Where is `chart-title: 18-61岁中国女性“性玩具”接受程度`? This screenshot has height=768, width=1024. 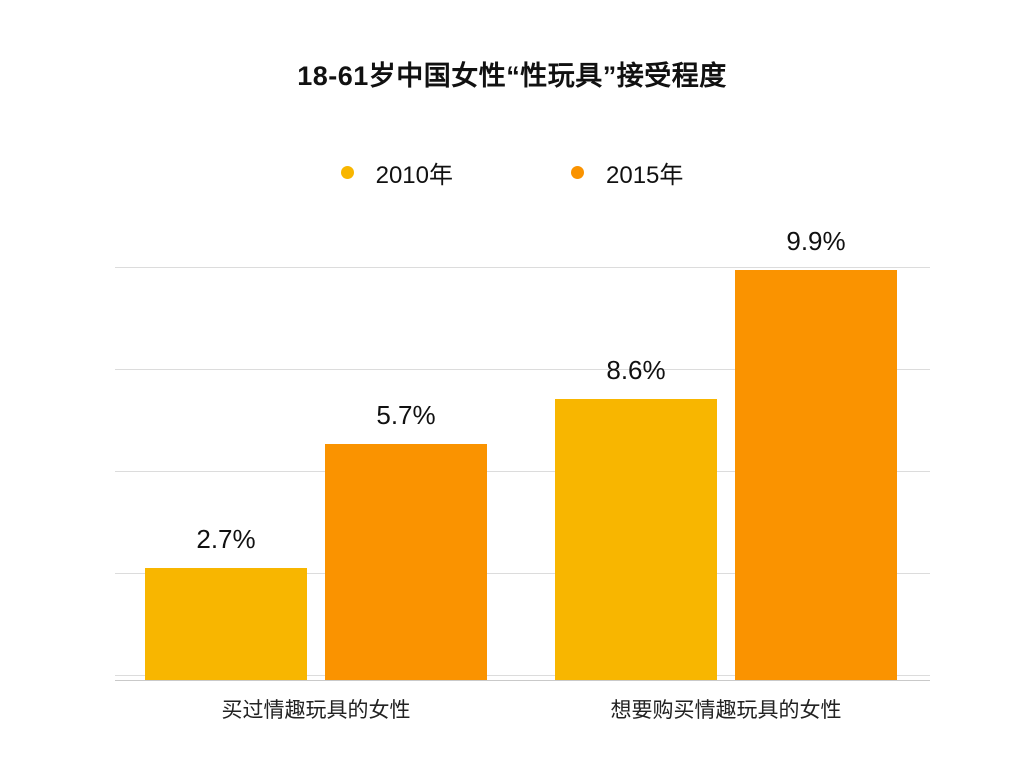
chart-title: 18-61岁中国女性“性玩具”接受程度 is located at coordinates (512, 76).